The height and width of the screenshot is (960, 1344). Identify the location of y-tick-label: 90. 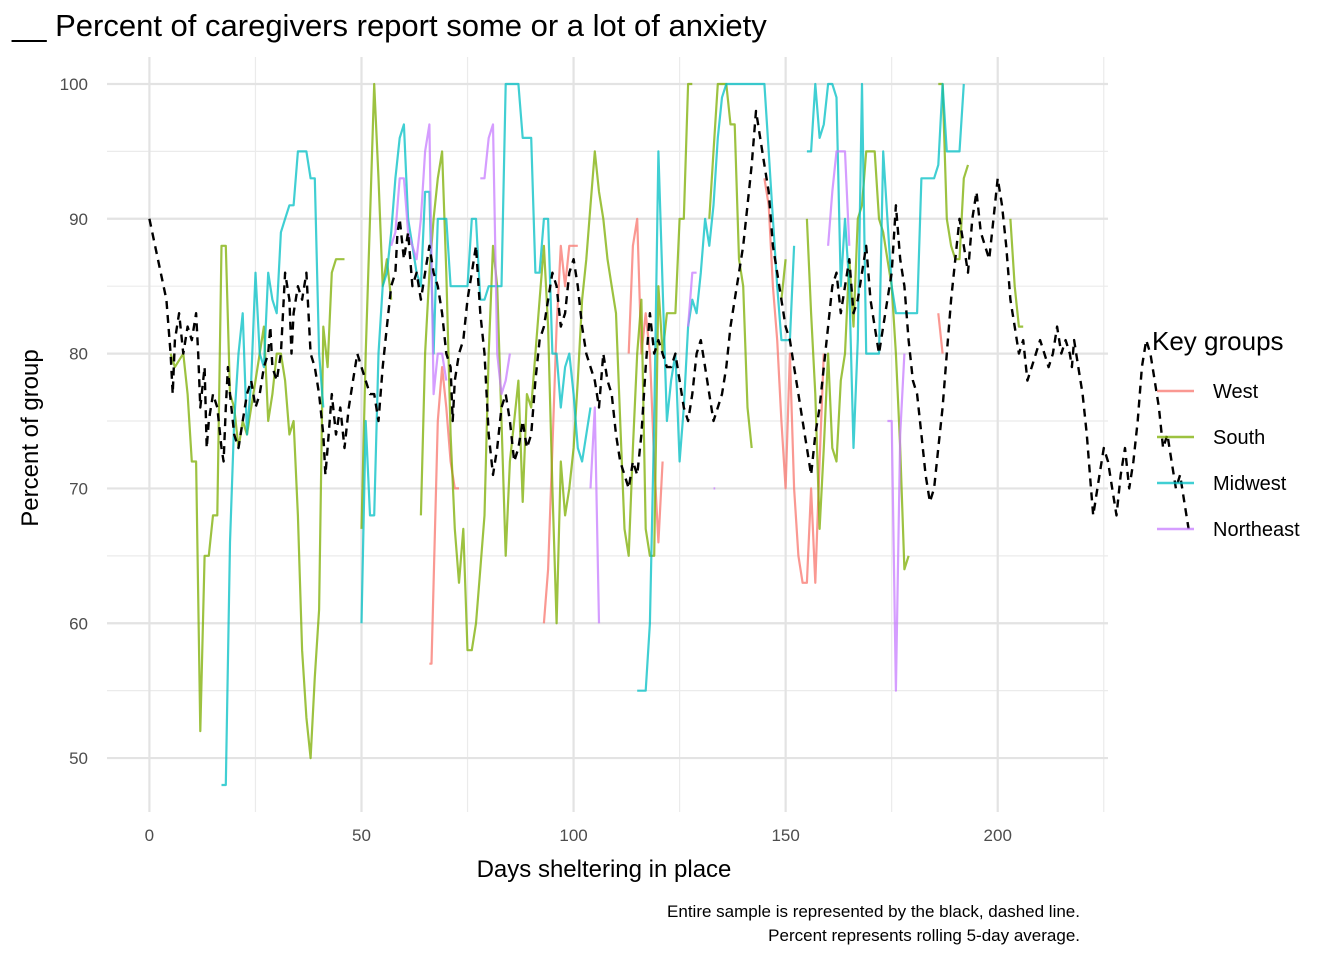
(78, 219).